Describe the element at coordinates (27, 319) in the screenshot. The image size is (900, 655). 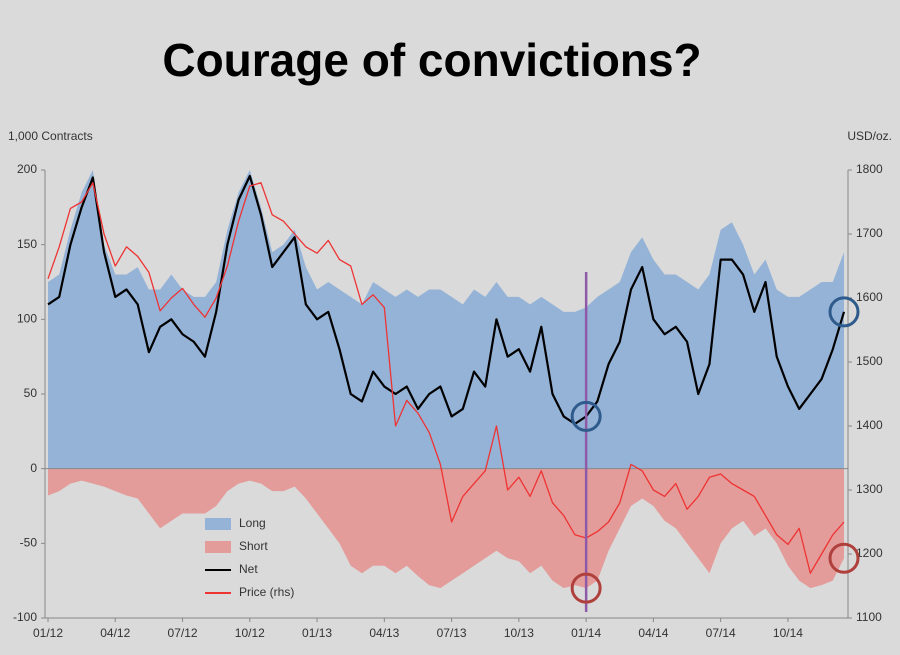
I see `y-tick-label: 100` at that location.